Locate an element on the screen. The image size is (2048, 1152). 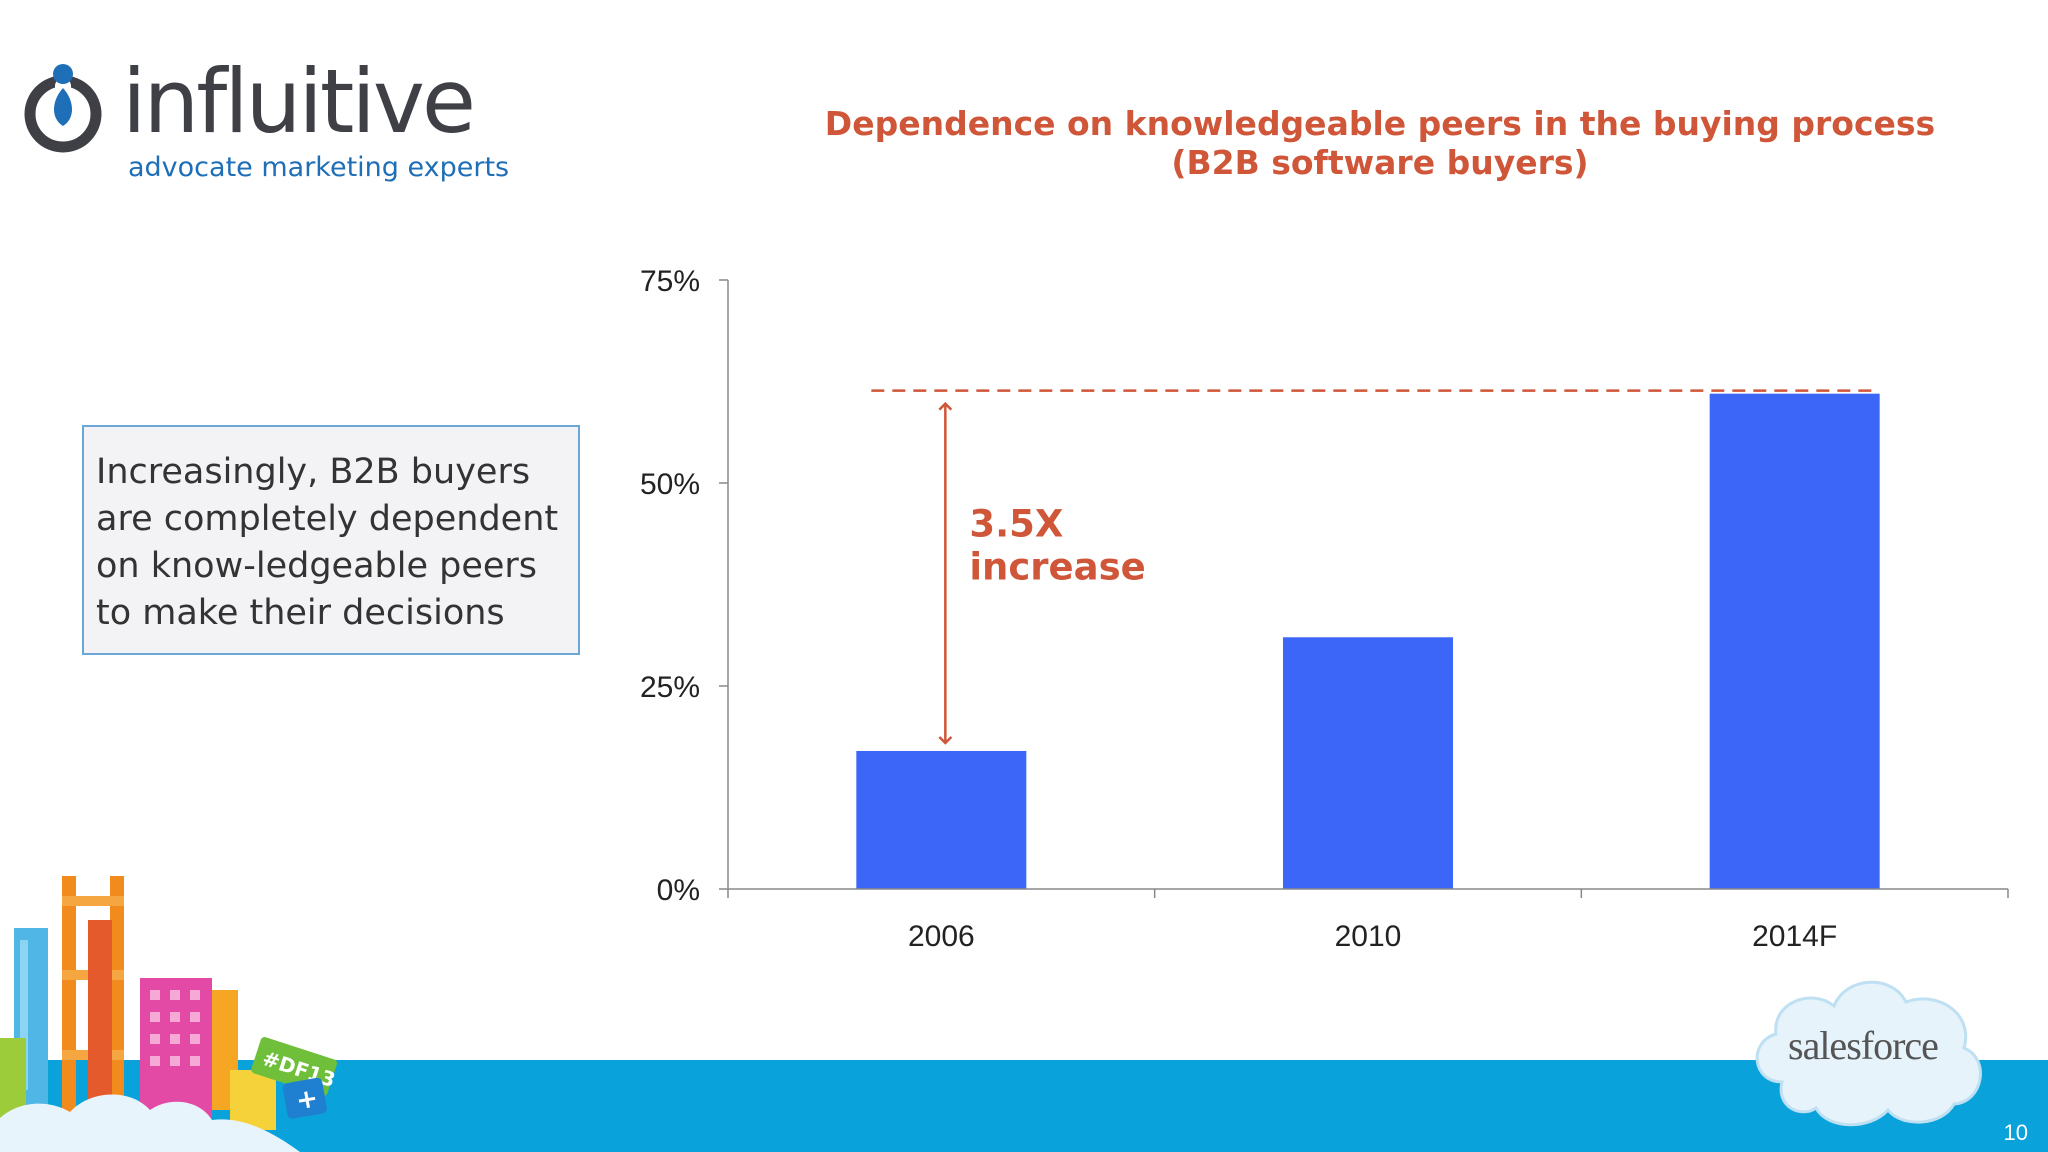
footer-band is located at coordinates (1024, 1106).